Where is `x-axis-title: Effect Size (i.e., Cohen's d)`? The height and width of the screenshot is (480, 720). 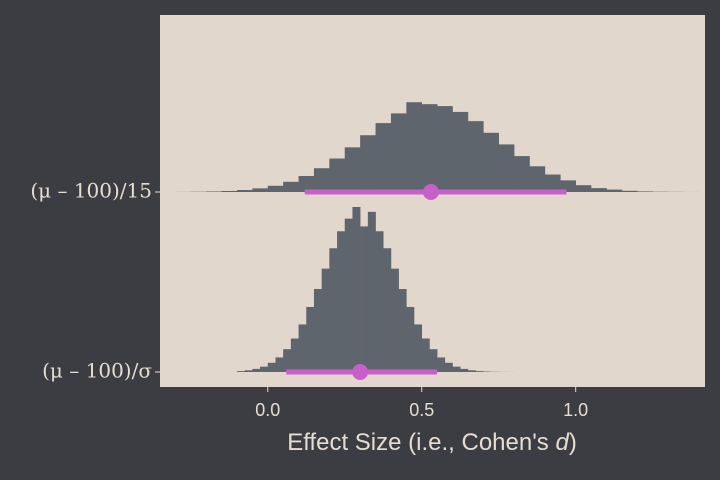
x-axis-title: Effect Size (i.e., Cohen's d) is located at coordinates (432, 442).